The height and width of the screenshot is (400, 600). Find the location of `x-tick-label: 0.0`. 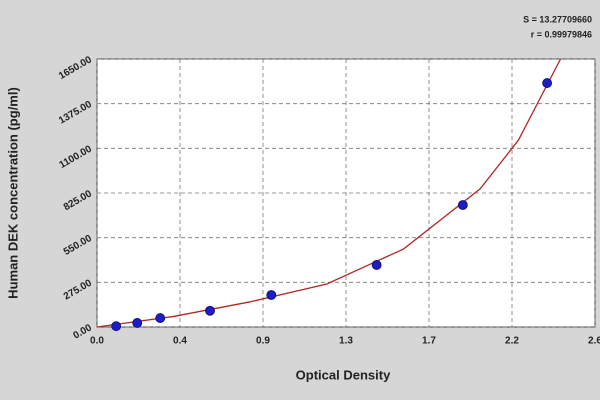

x-tick-label: 0.0 is located at coordinates (97, 341).